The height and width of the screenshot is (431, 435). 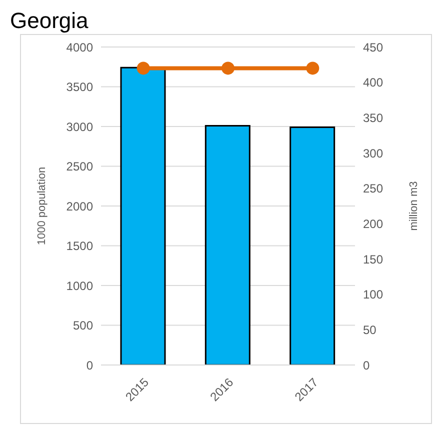 What do you see at coordinates (373, 259) in the screenshot?
I see `y2-tick-label: 150` at bounding box center [373, 259].